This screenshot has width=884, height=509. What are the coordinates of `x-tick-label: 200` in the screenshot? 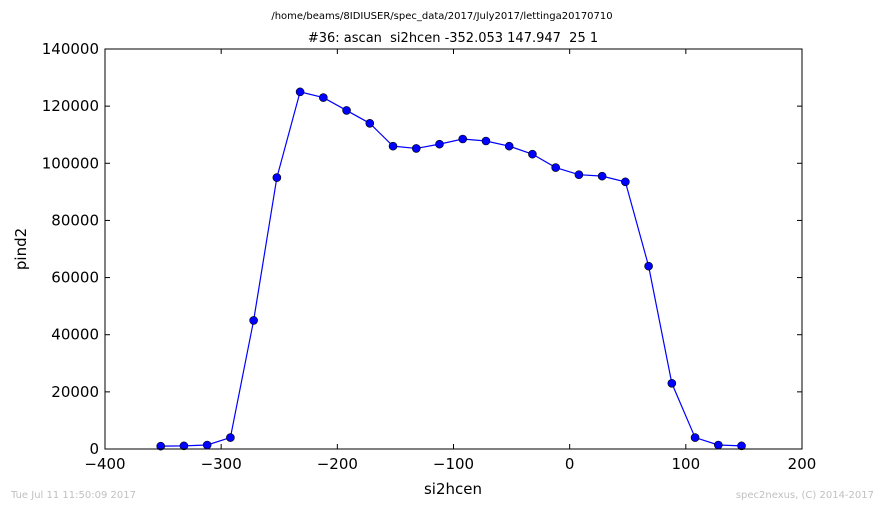 It's located at (802, 464).